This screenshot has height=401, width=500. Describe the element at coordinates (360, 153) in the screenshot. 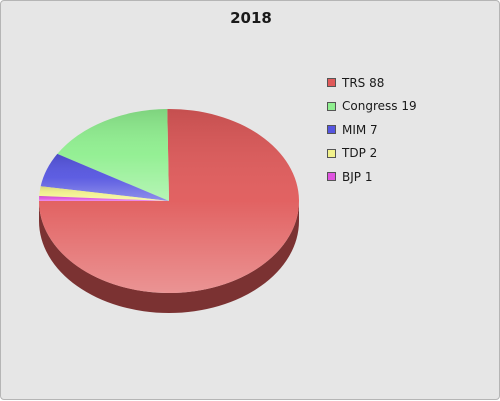

I see `legend-label-tdp: TDP 2` at that location.